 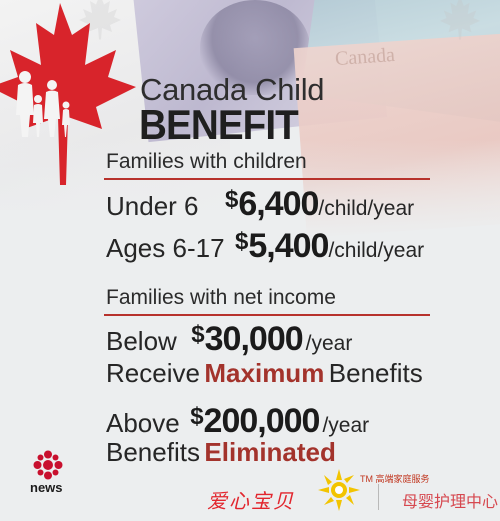 I want to click on income-threshold-label: Above, so click(x=143, y=423).